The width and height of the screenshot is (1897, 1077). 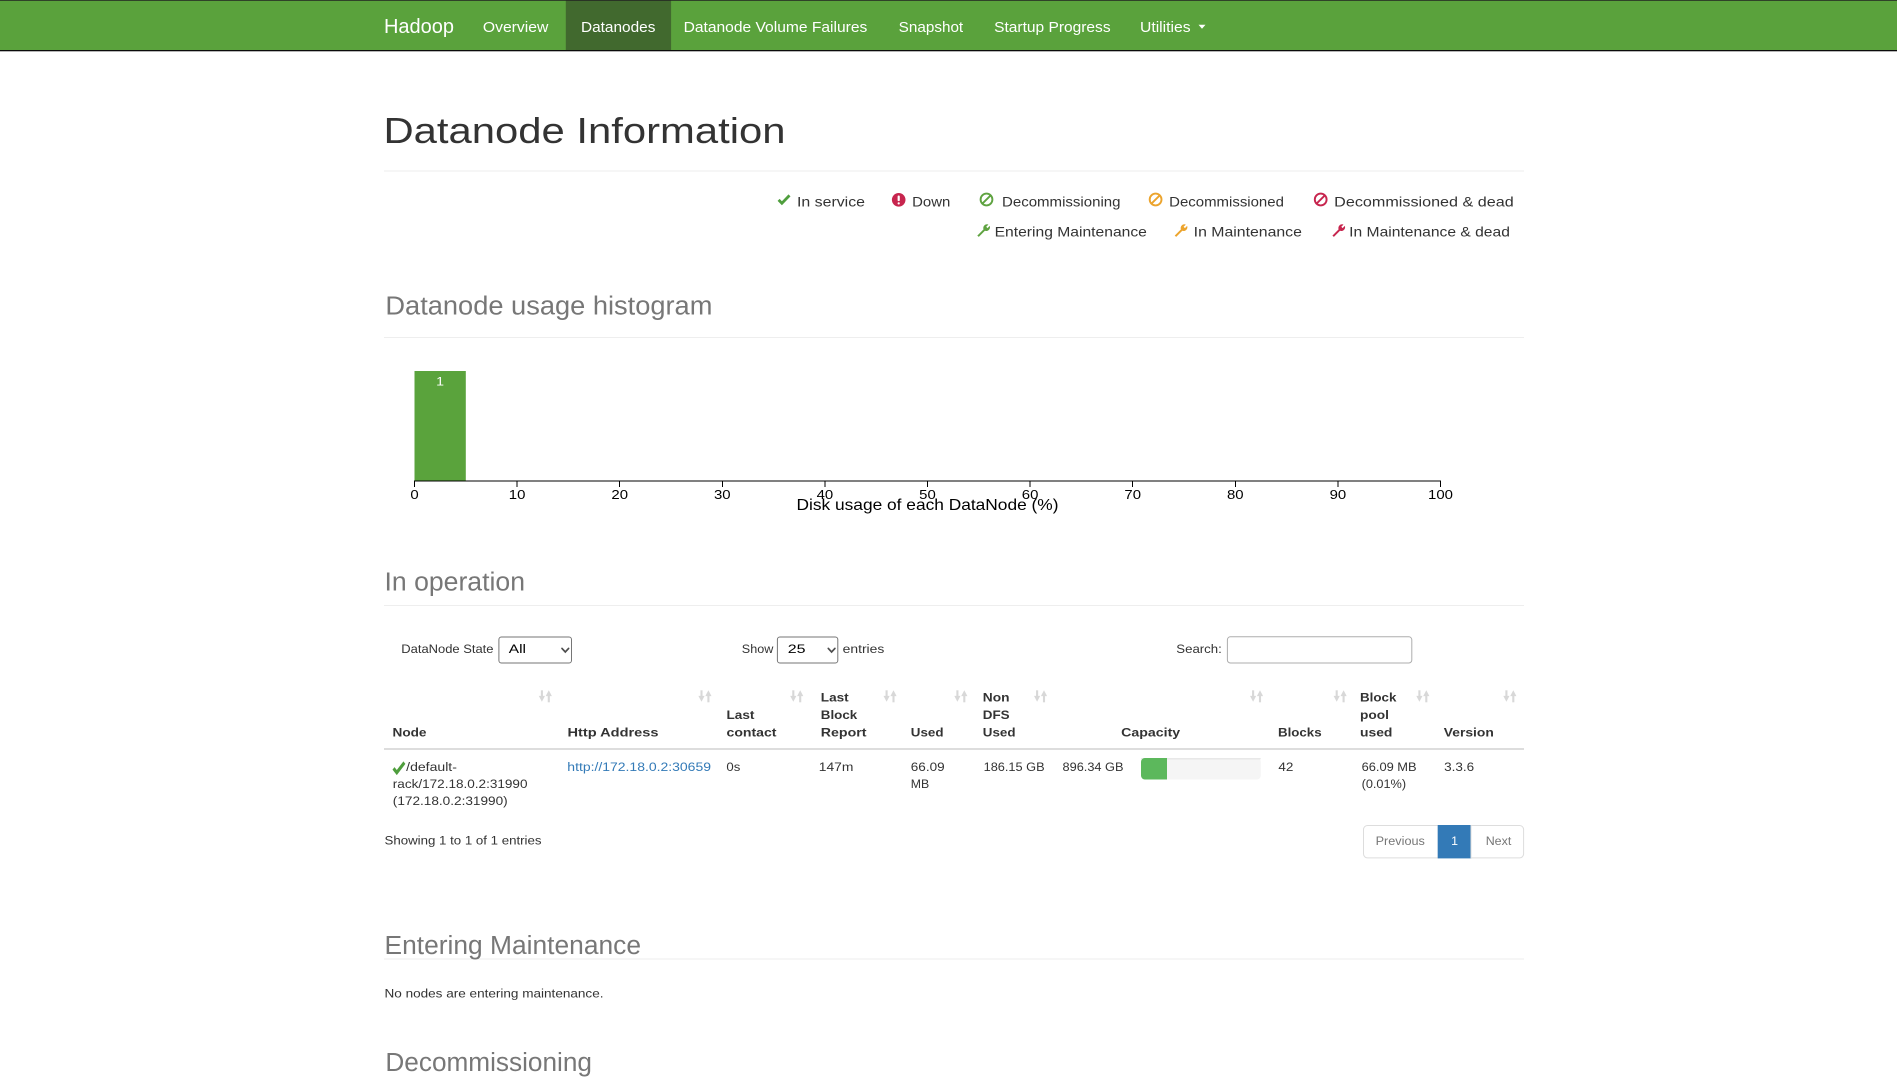 I want to click on svg-text: In Maintenance & dead, so click(x=1429, y=232).